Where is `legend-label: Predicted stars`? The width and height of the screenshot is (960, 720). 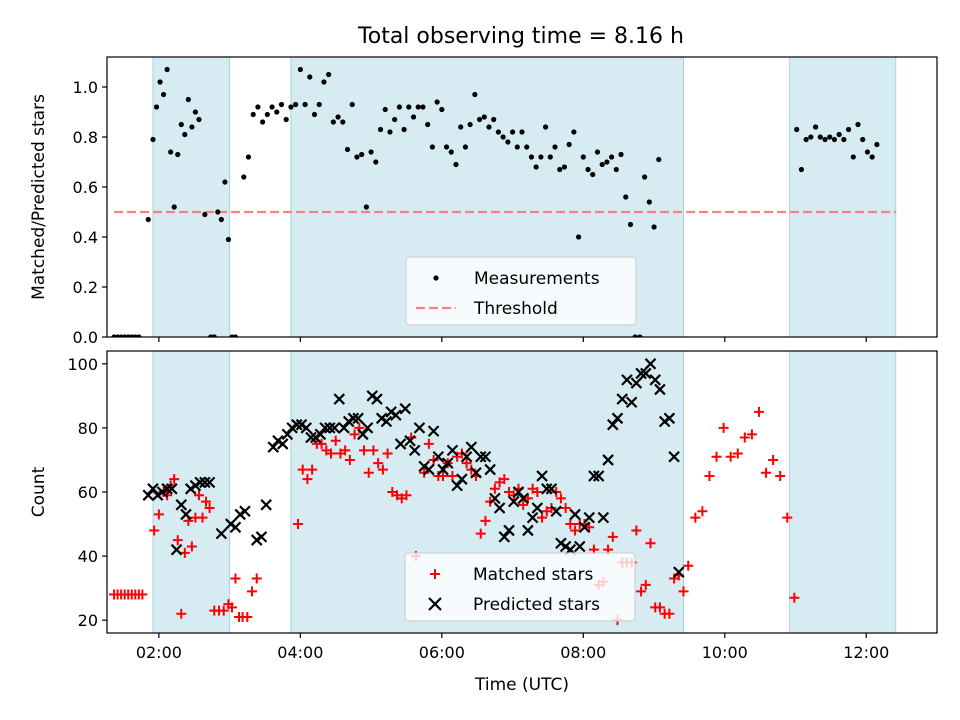
legend-label: Predicted stars is located at coordinates (536, 605).